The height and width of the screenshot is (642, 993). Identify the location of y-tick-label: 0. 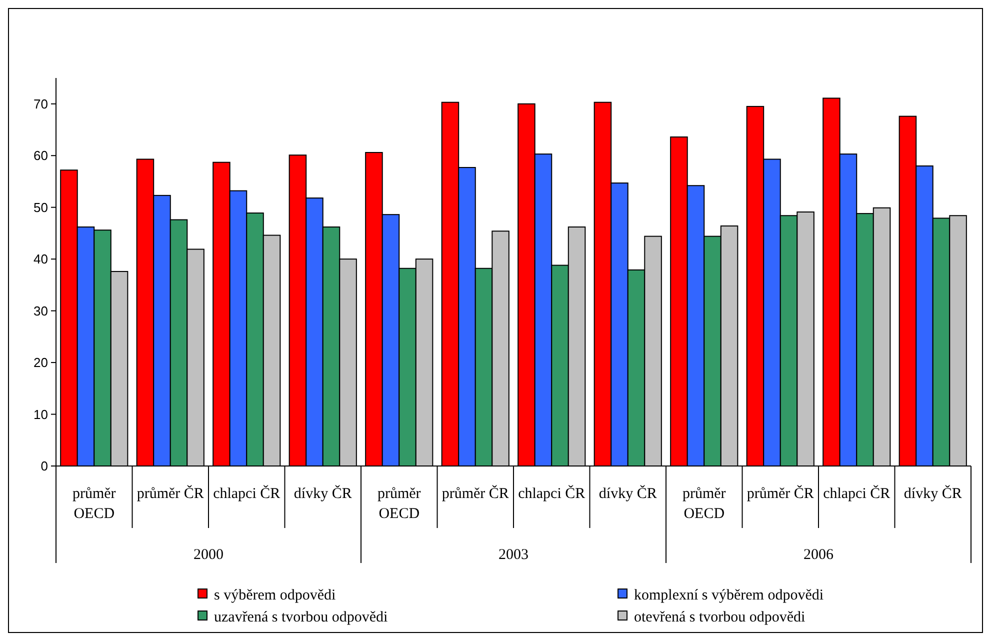
(44, 466).